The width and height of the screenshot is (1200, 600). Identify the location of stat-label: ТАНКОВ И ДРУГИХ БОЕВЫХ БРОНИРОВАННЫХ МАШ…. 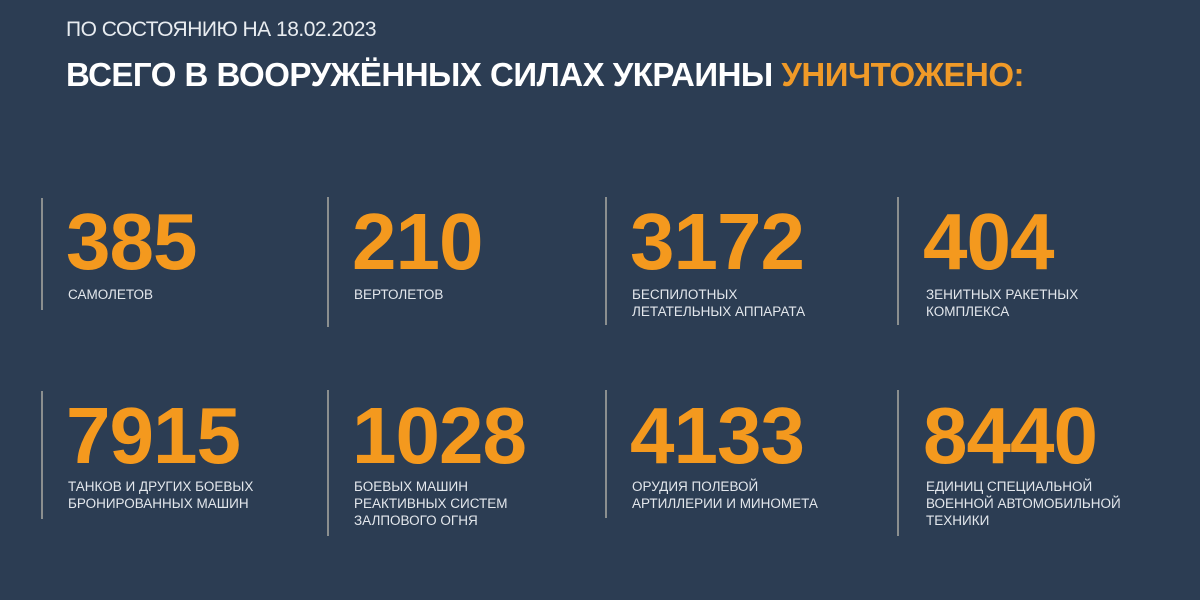
(161, 495).